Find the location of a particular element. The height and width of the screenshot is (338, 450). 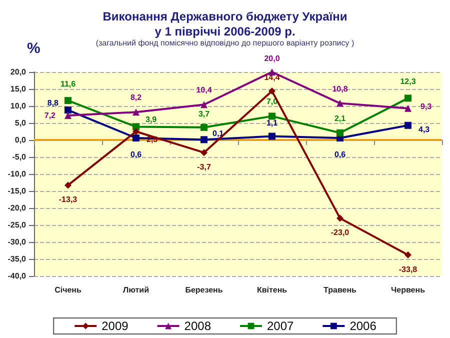

data-label: 9,3 is located at coordinates (426, 106).